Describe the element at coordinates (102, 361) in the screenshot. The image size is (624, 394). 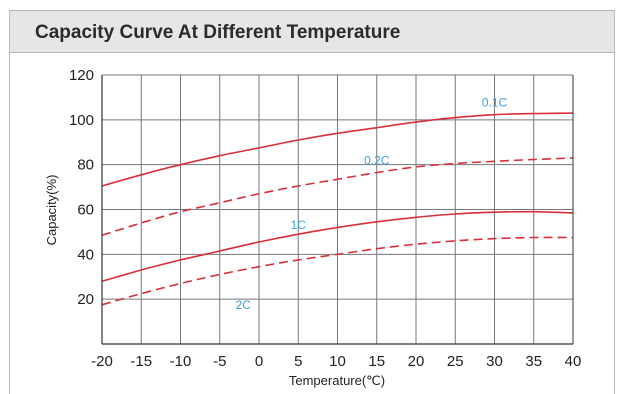
I see `x-tick-label: -20` at that location.